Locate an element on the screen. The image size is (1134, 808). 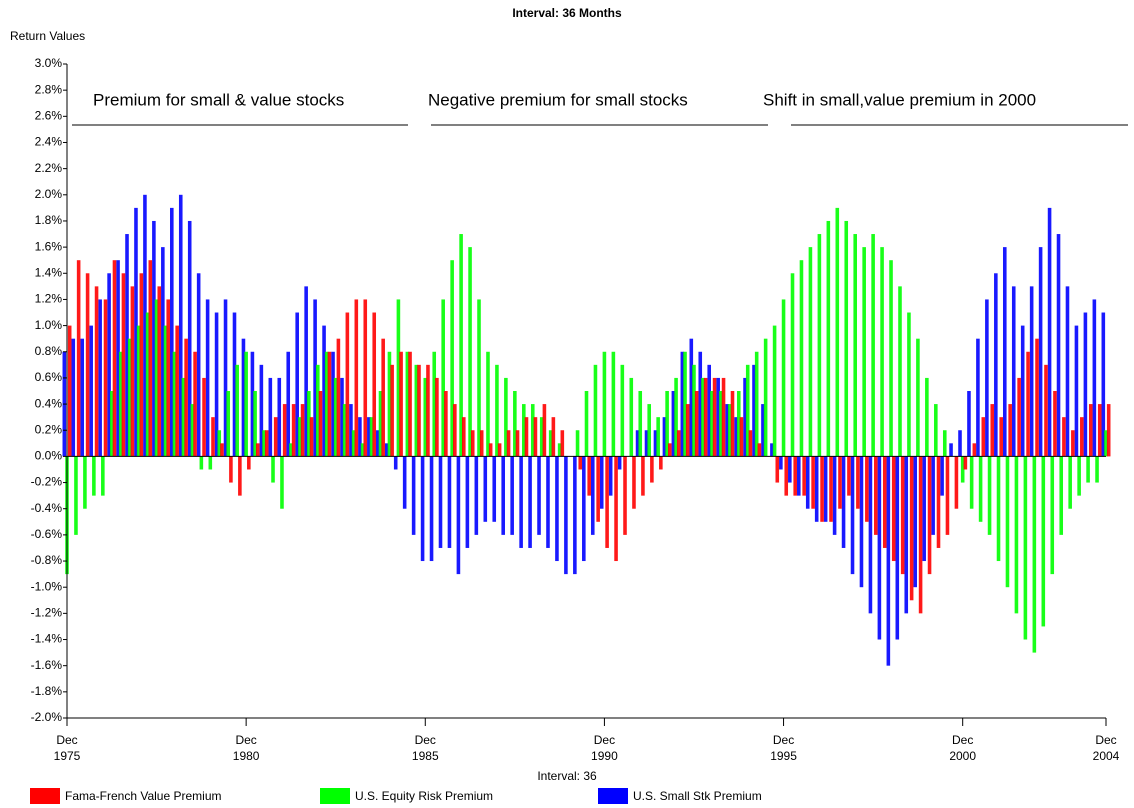
x-tick-label: 1980 is located at coordinates (246, 756).